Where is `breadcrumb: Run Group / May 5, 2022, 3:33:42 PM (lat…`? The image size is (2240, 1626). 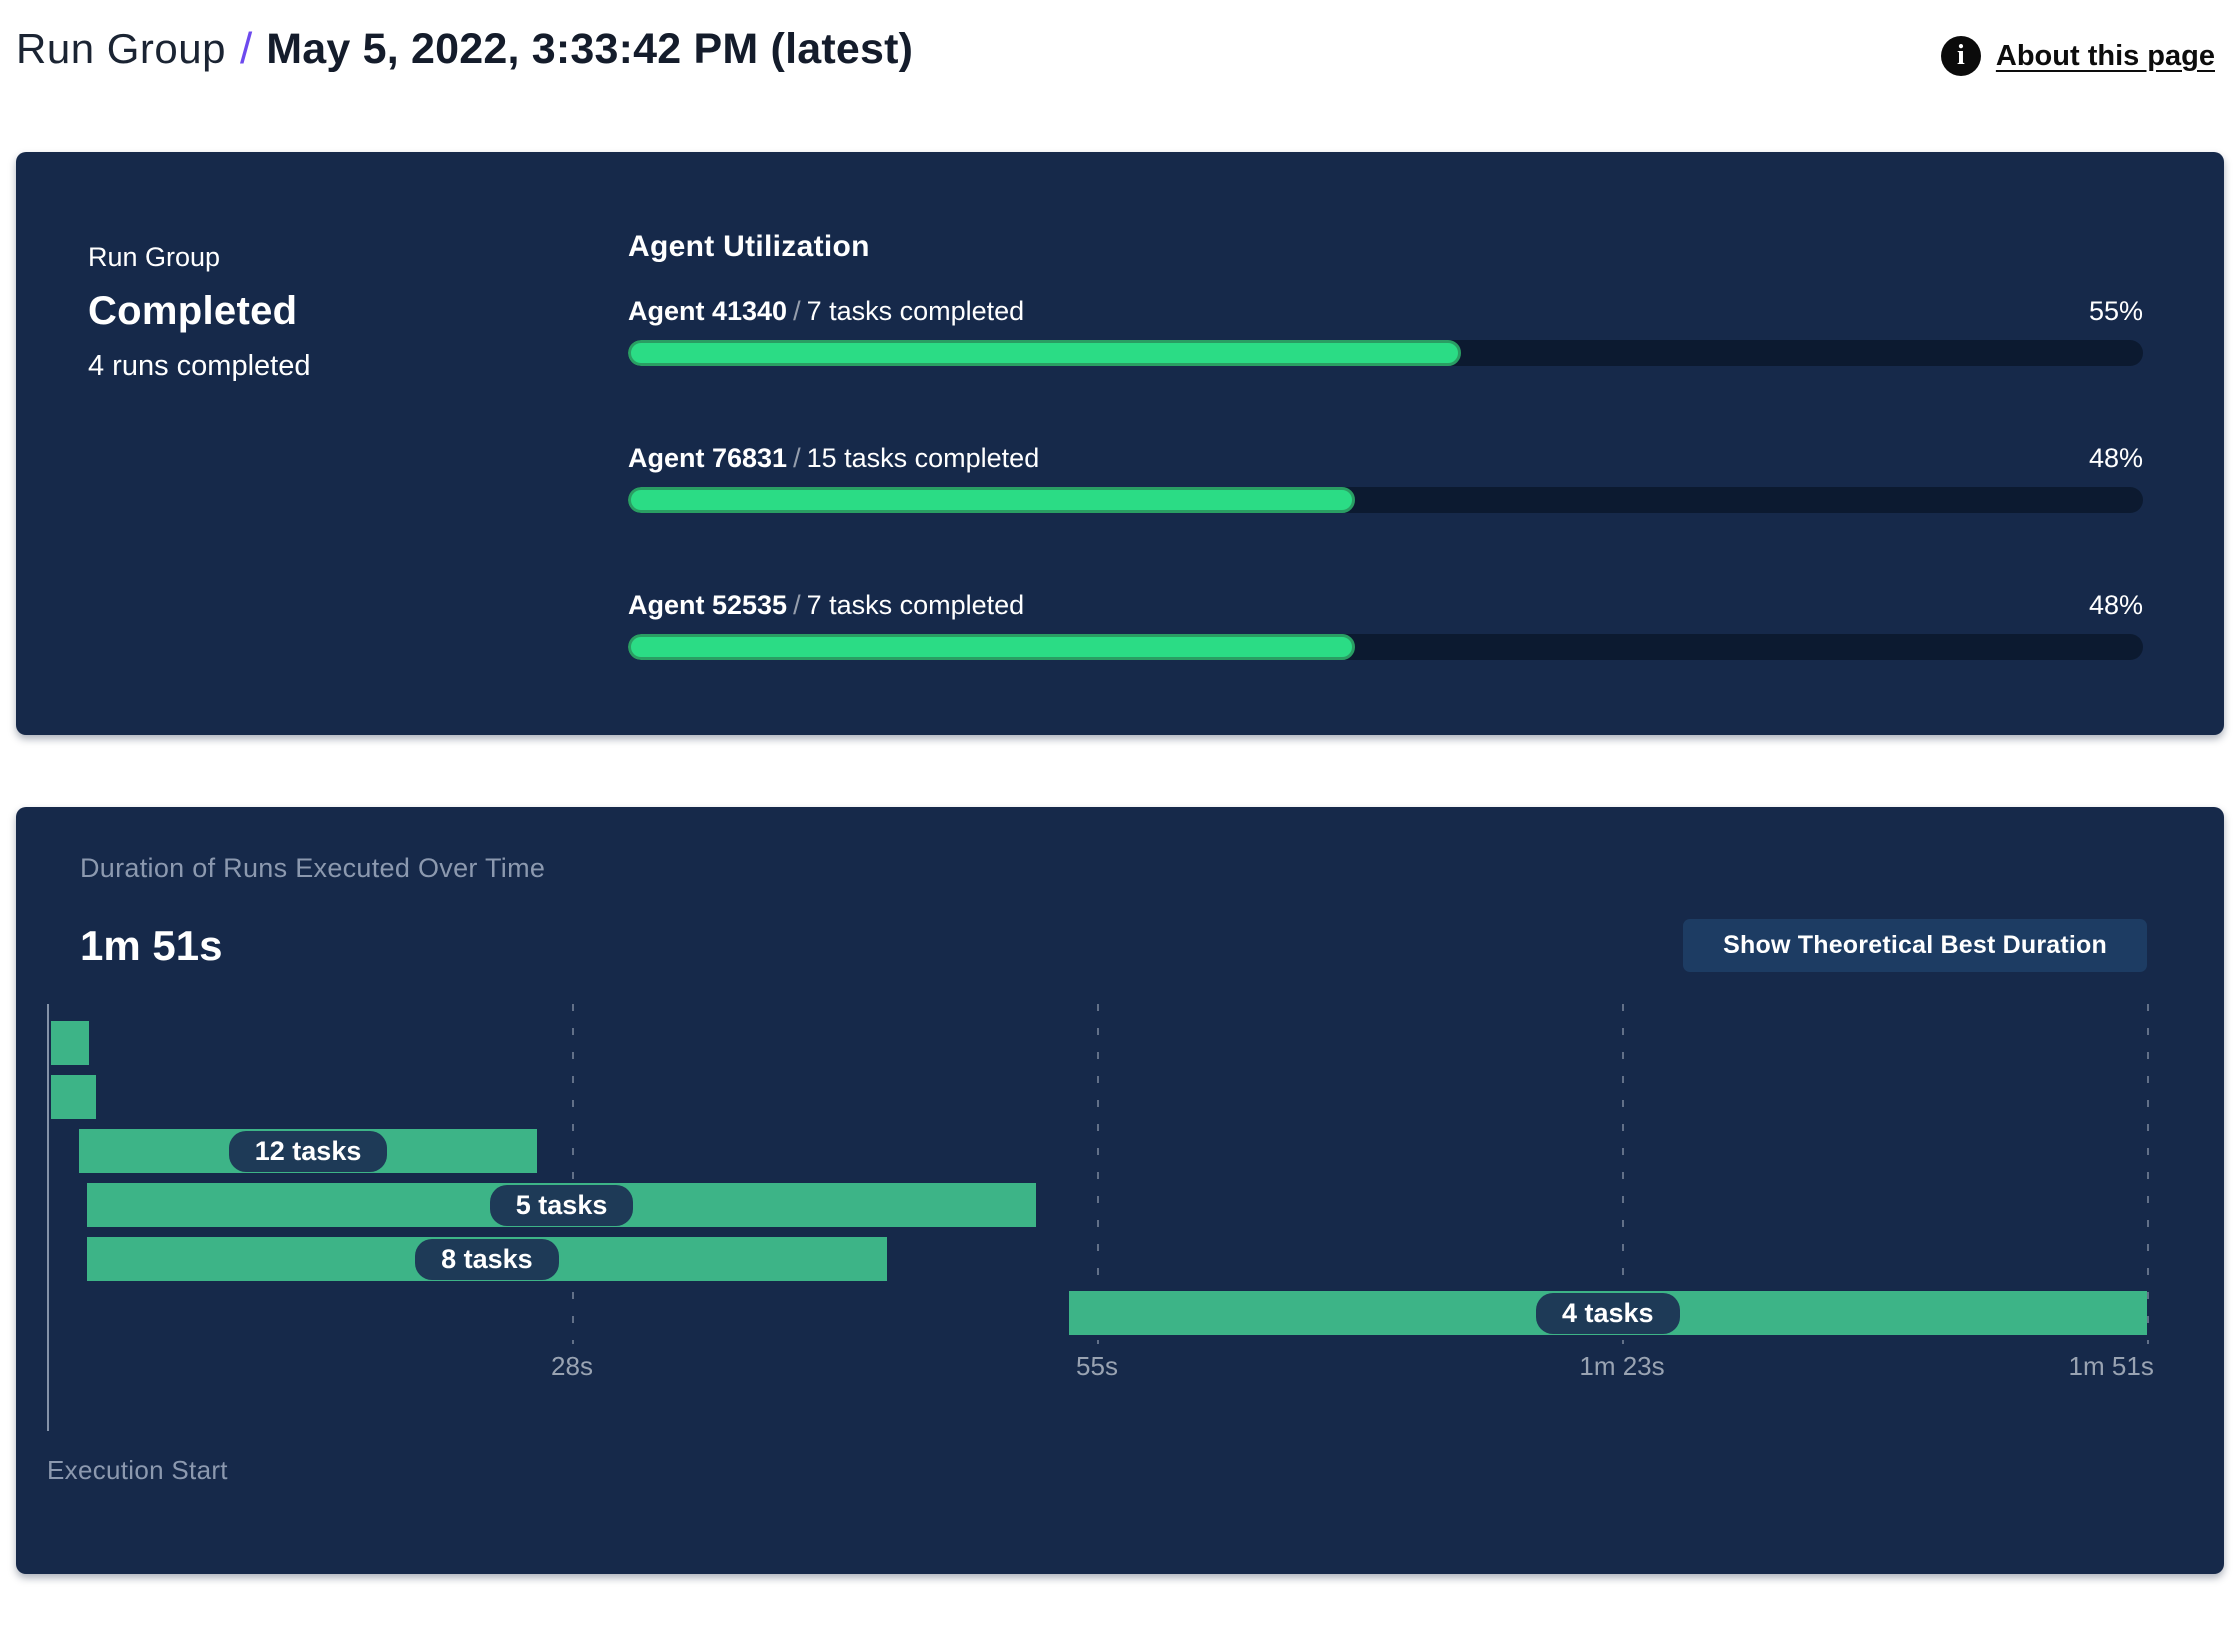 breadcrumb: Run Group / May 5, 2022, 3:33:42 PM (lat… is located at coordinates (464, 49).